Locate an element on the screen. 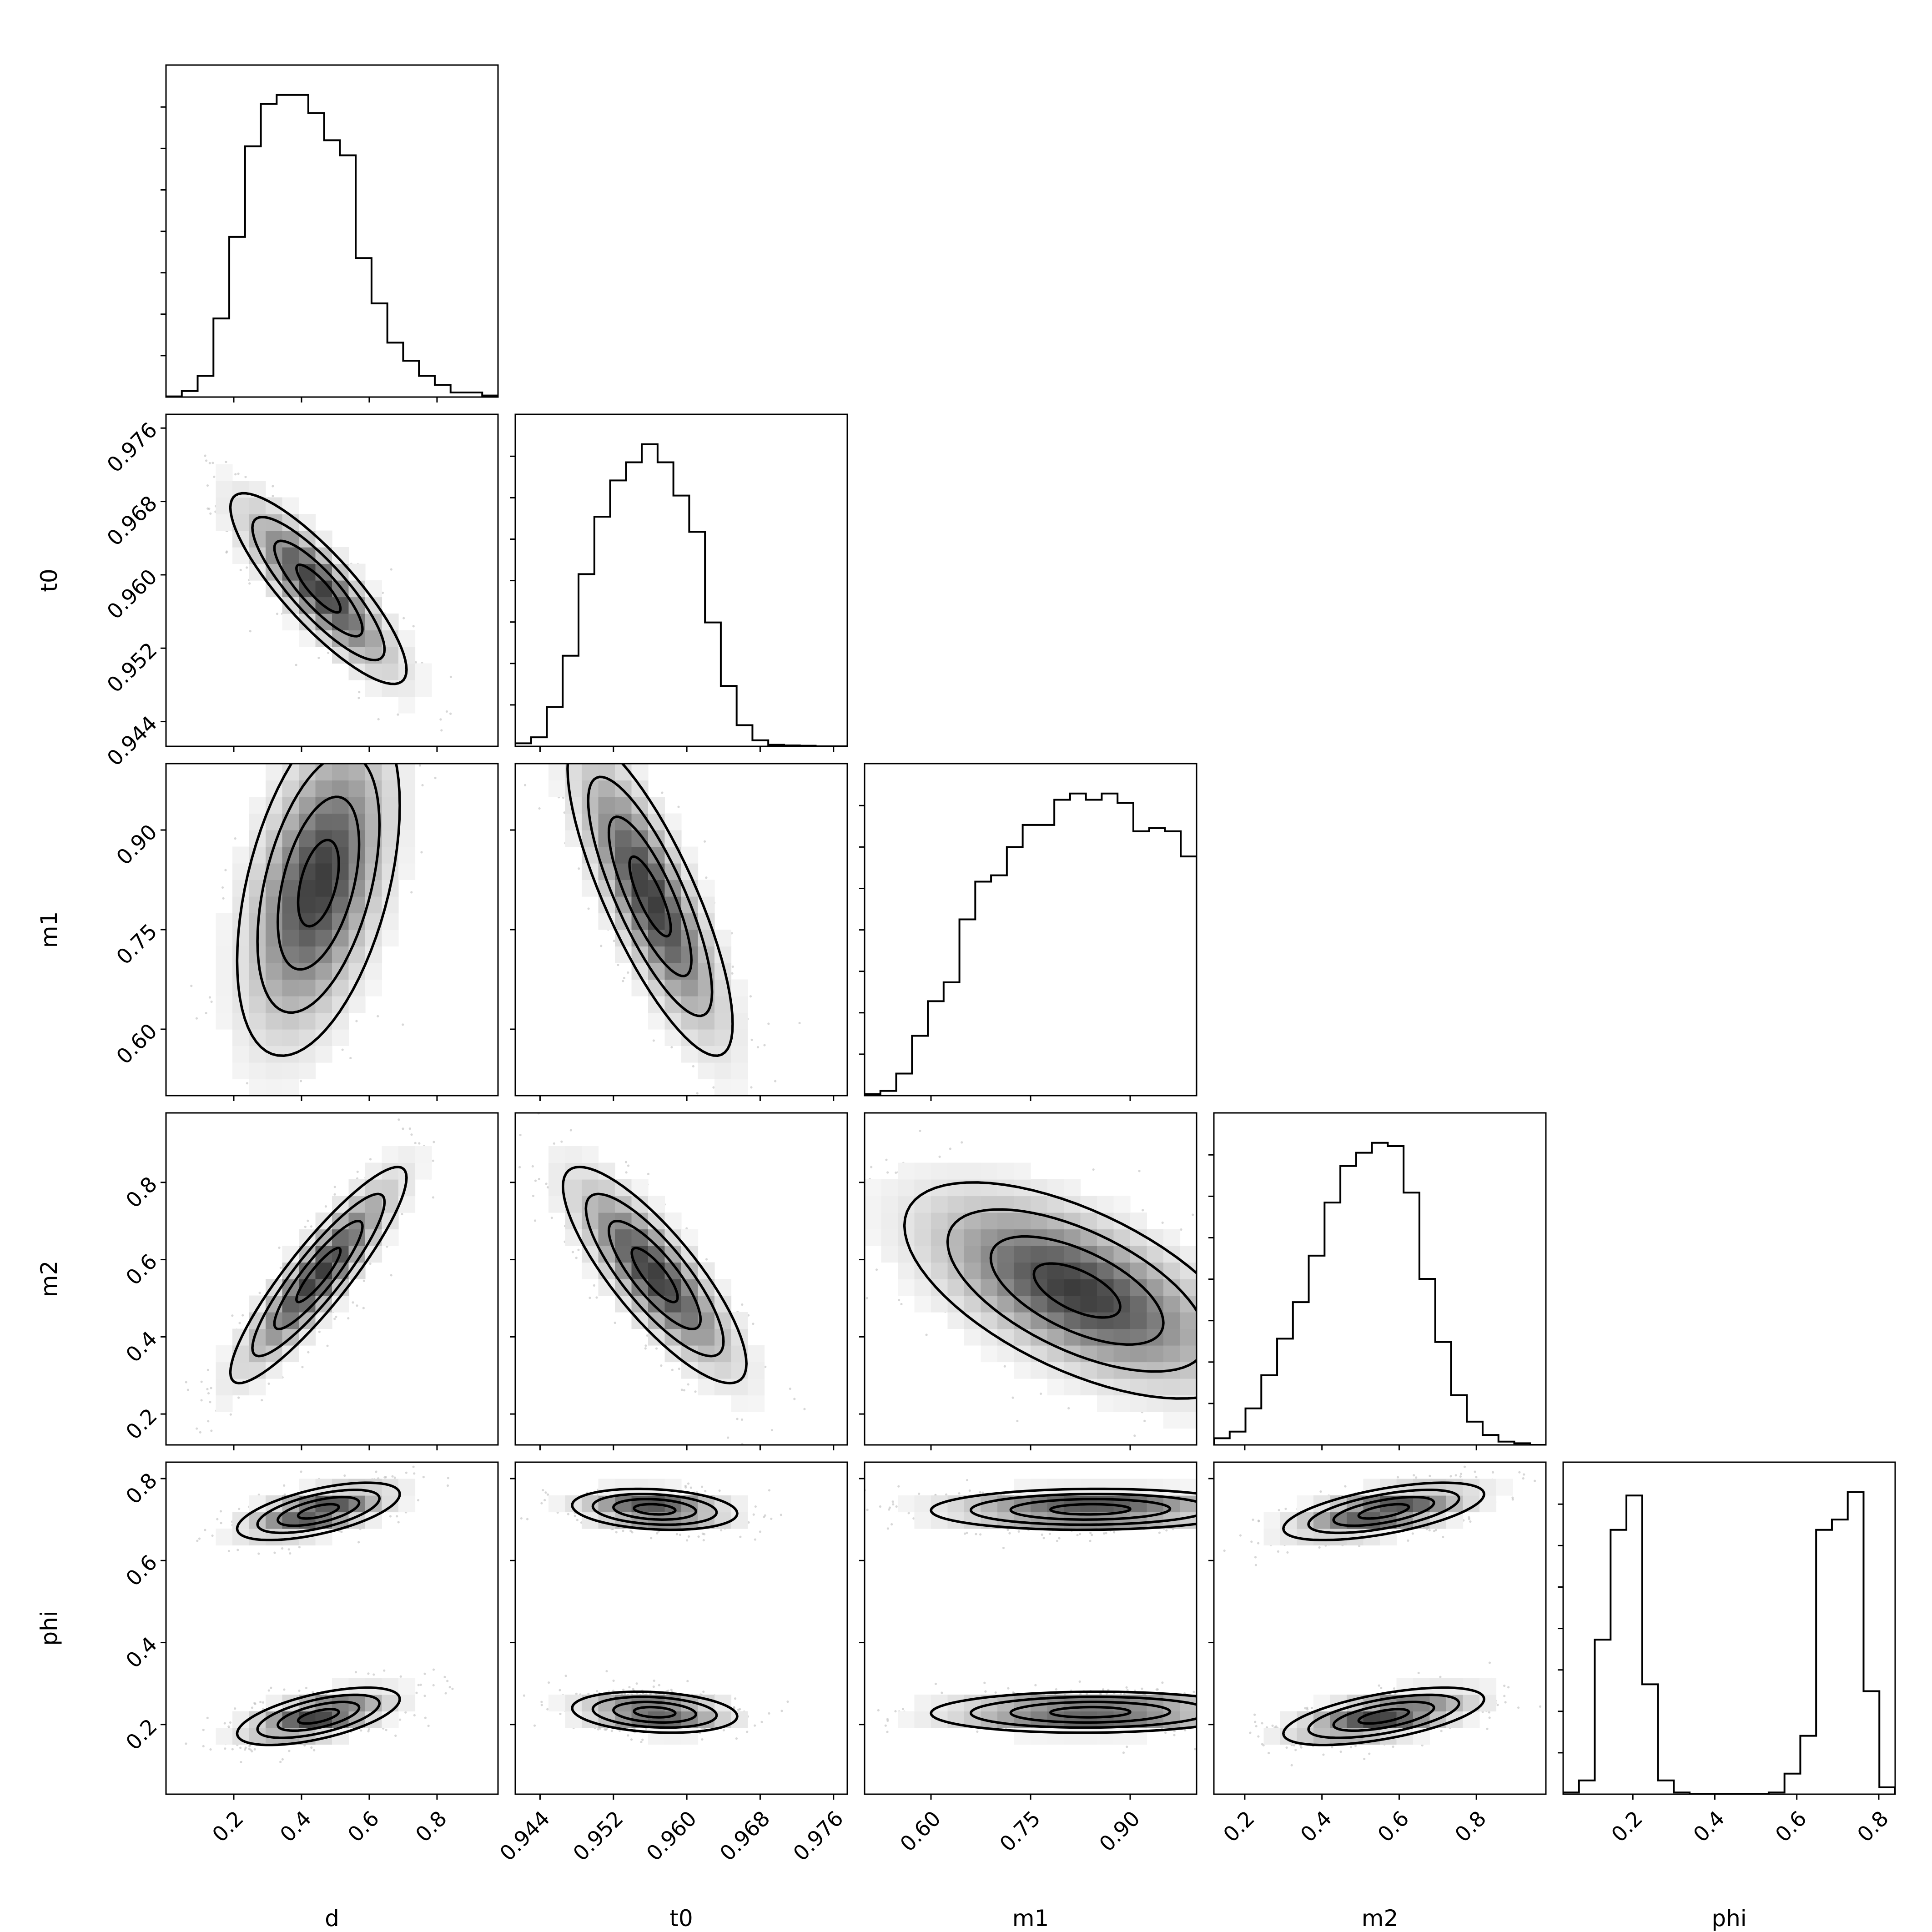  panel-d-phi: 0.2 0.4 0.6 0.8 0.2 0.4 0.6 0.8 is located at coordinates (310, 1654).